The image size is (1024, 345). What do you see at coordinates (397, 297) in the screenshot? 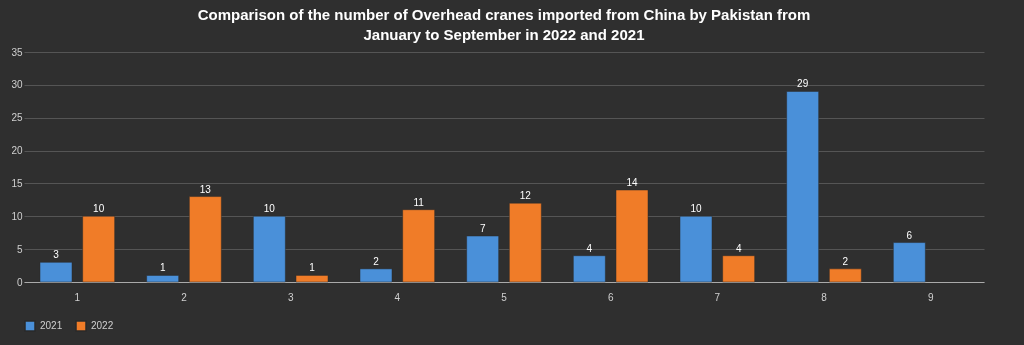
I see `x-tick-label: 4` at bounding box center [397, 297].